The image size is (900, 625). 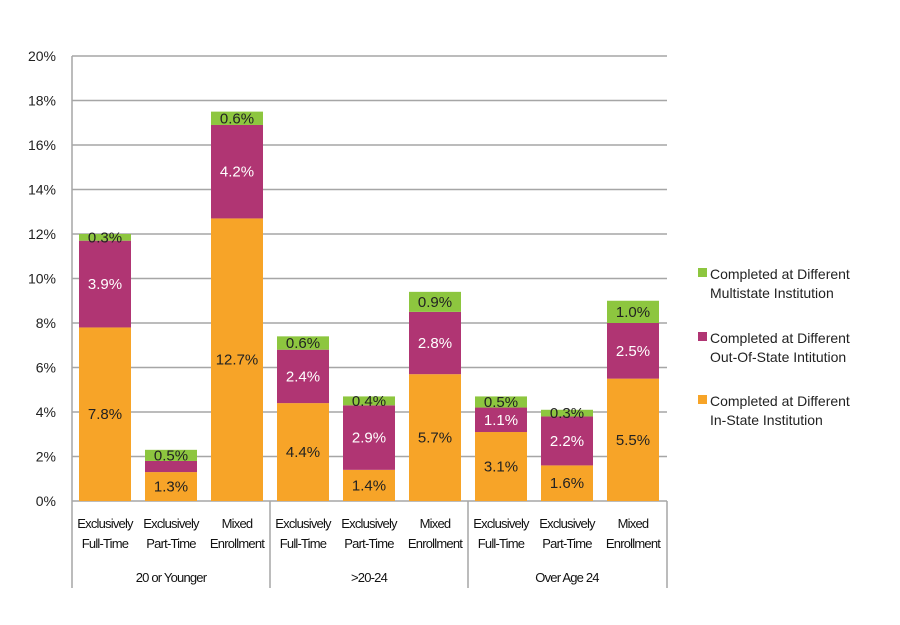 I want to click on data-label: 0.9%, so click(x=435, y=302).